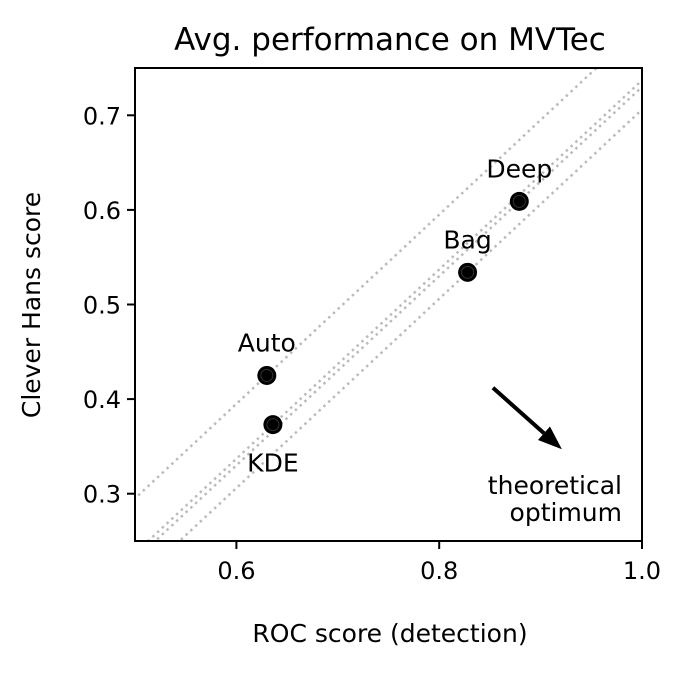 The image size is (677, 681). I want to click on y-axis-label: Clever Hans score, so click(31, 305).